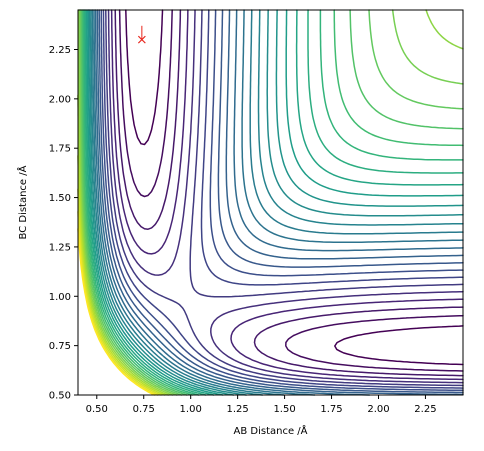  Describe the element at coordinates (238, 409) in the screenshot. I see `x-tick-label: 1.25` at that location.